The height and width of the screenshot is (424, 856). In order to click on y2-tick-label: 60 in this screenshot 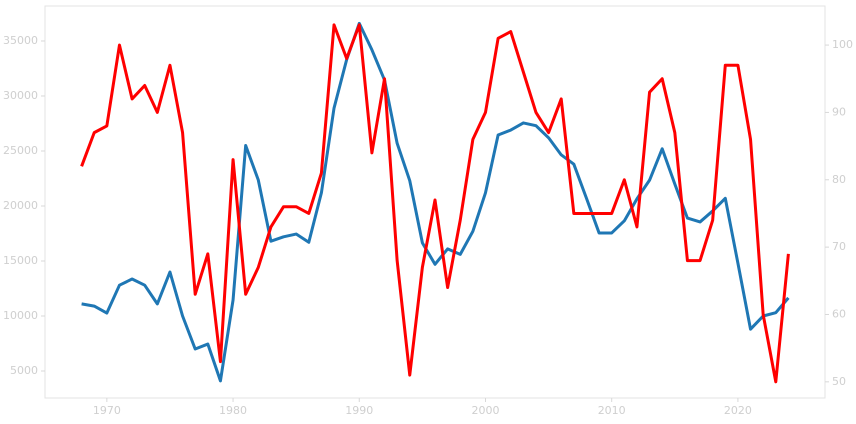, I will do `click(839, 313)`.